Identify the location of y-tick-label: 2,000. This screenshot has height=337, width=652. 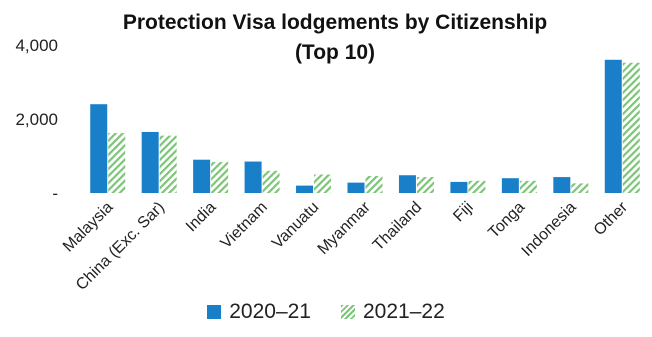
(36, 119).